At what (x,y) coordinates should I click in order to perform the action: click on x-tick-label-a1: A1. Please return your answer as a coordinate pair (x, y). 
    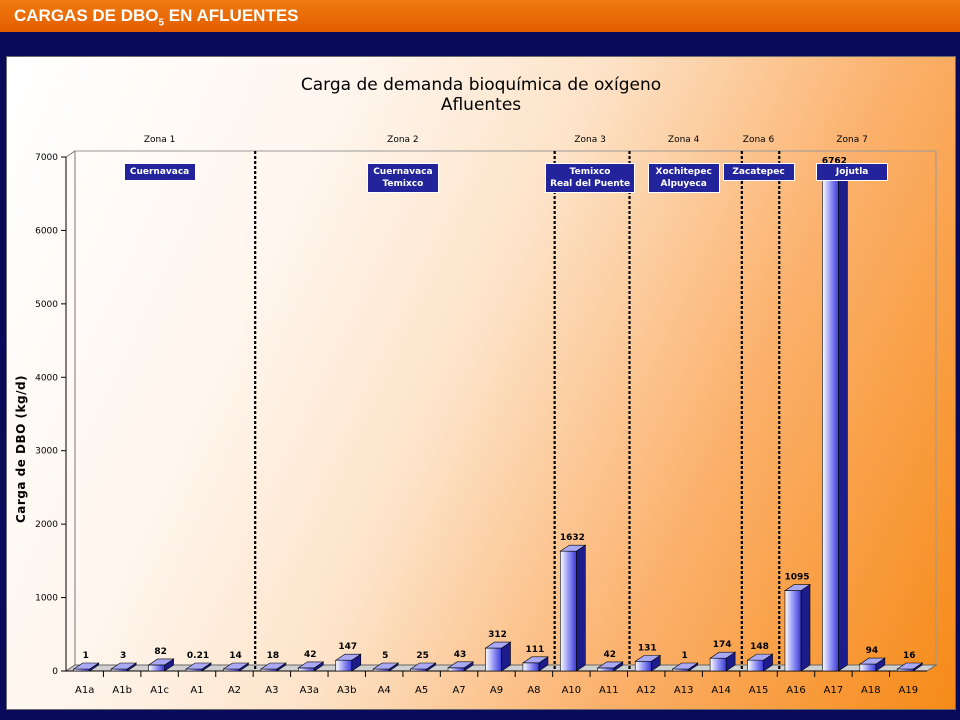
    Looking at the image, I should click on (196, 690).